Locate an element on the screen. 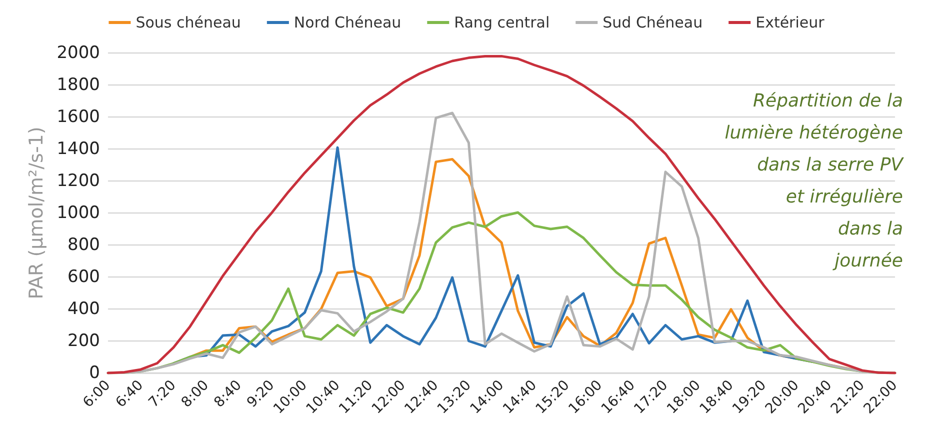  legend-label: Rang central is located at coordinates (502, 23).